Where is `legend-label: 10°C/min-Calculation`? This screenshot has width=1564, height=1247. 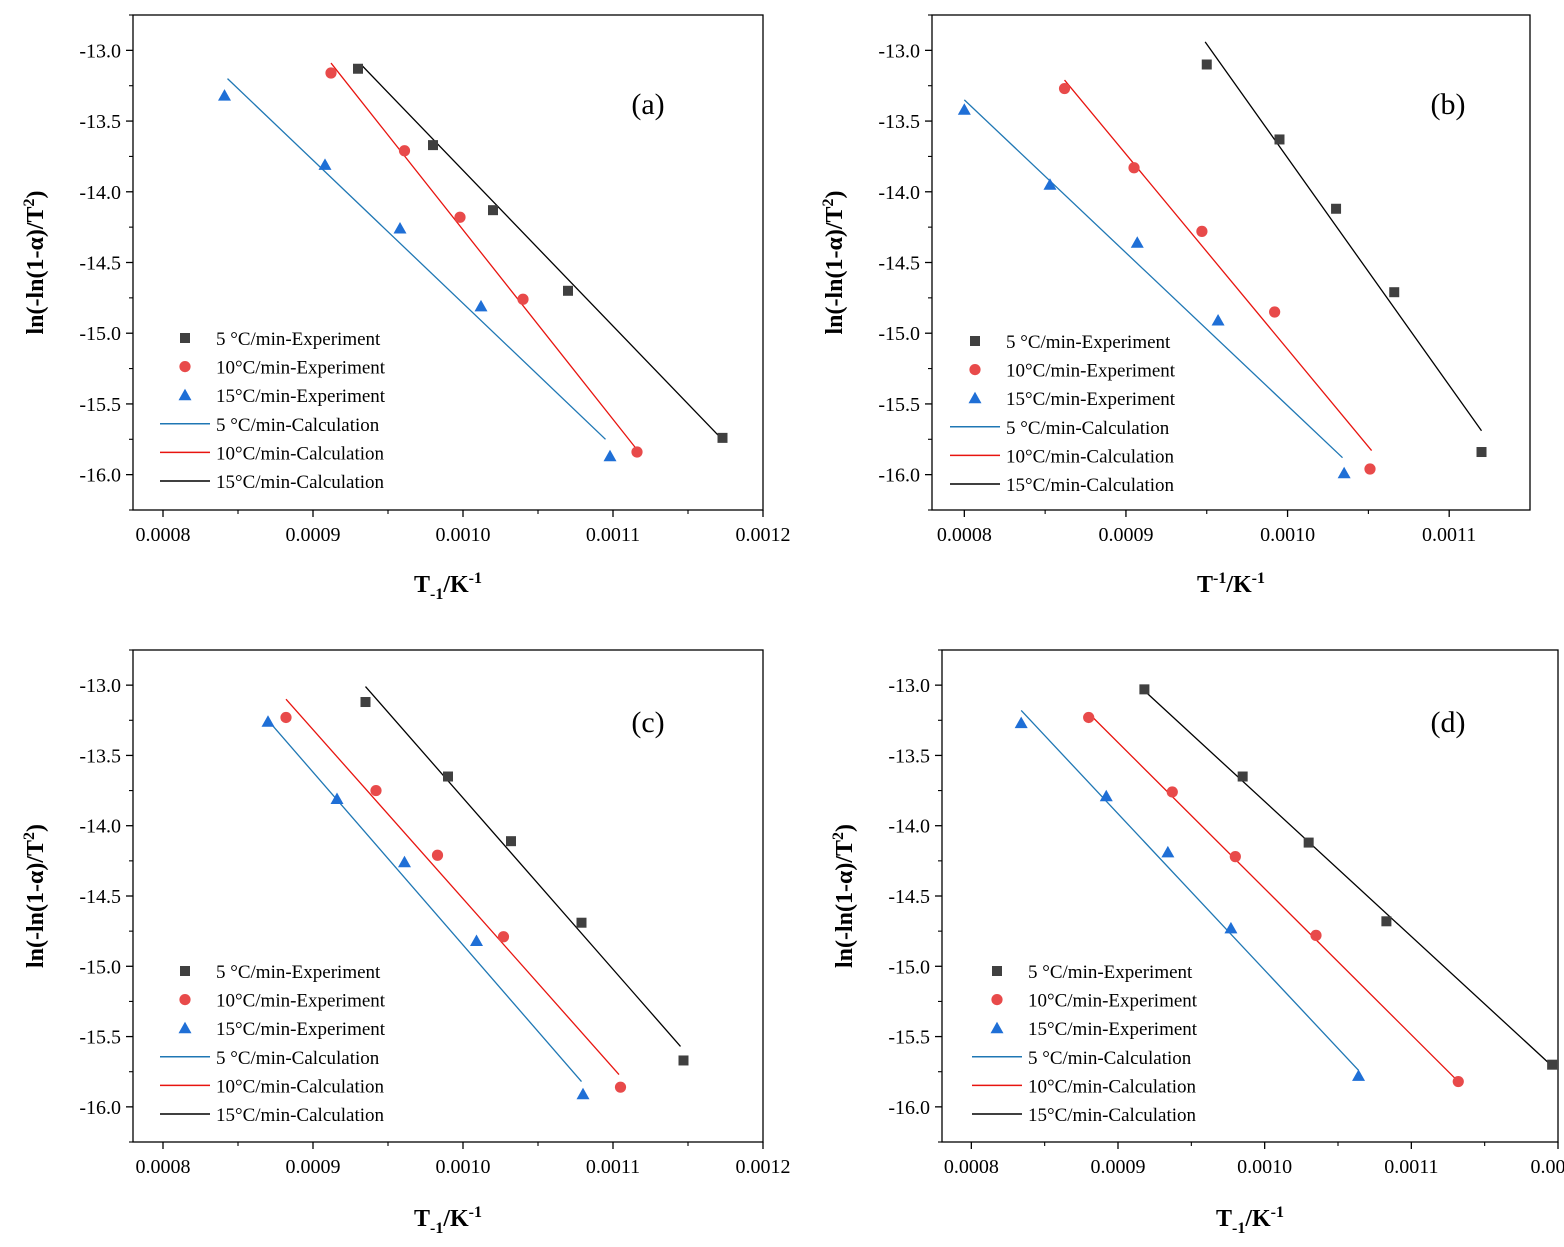
legend-label: 10°C/min-Calculation is located at coordinates (1090, 456).